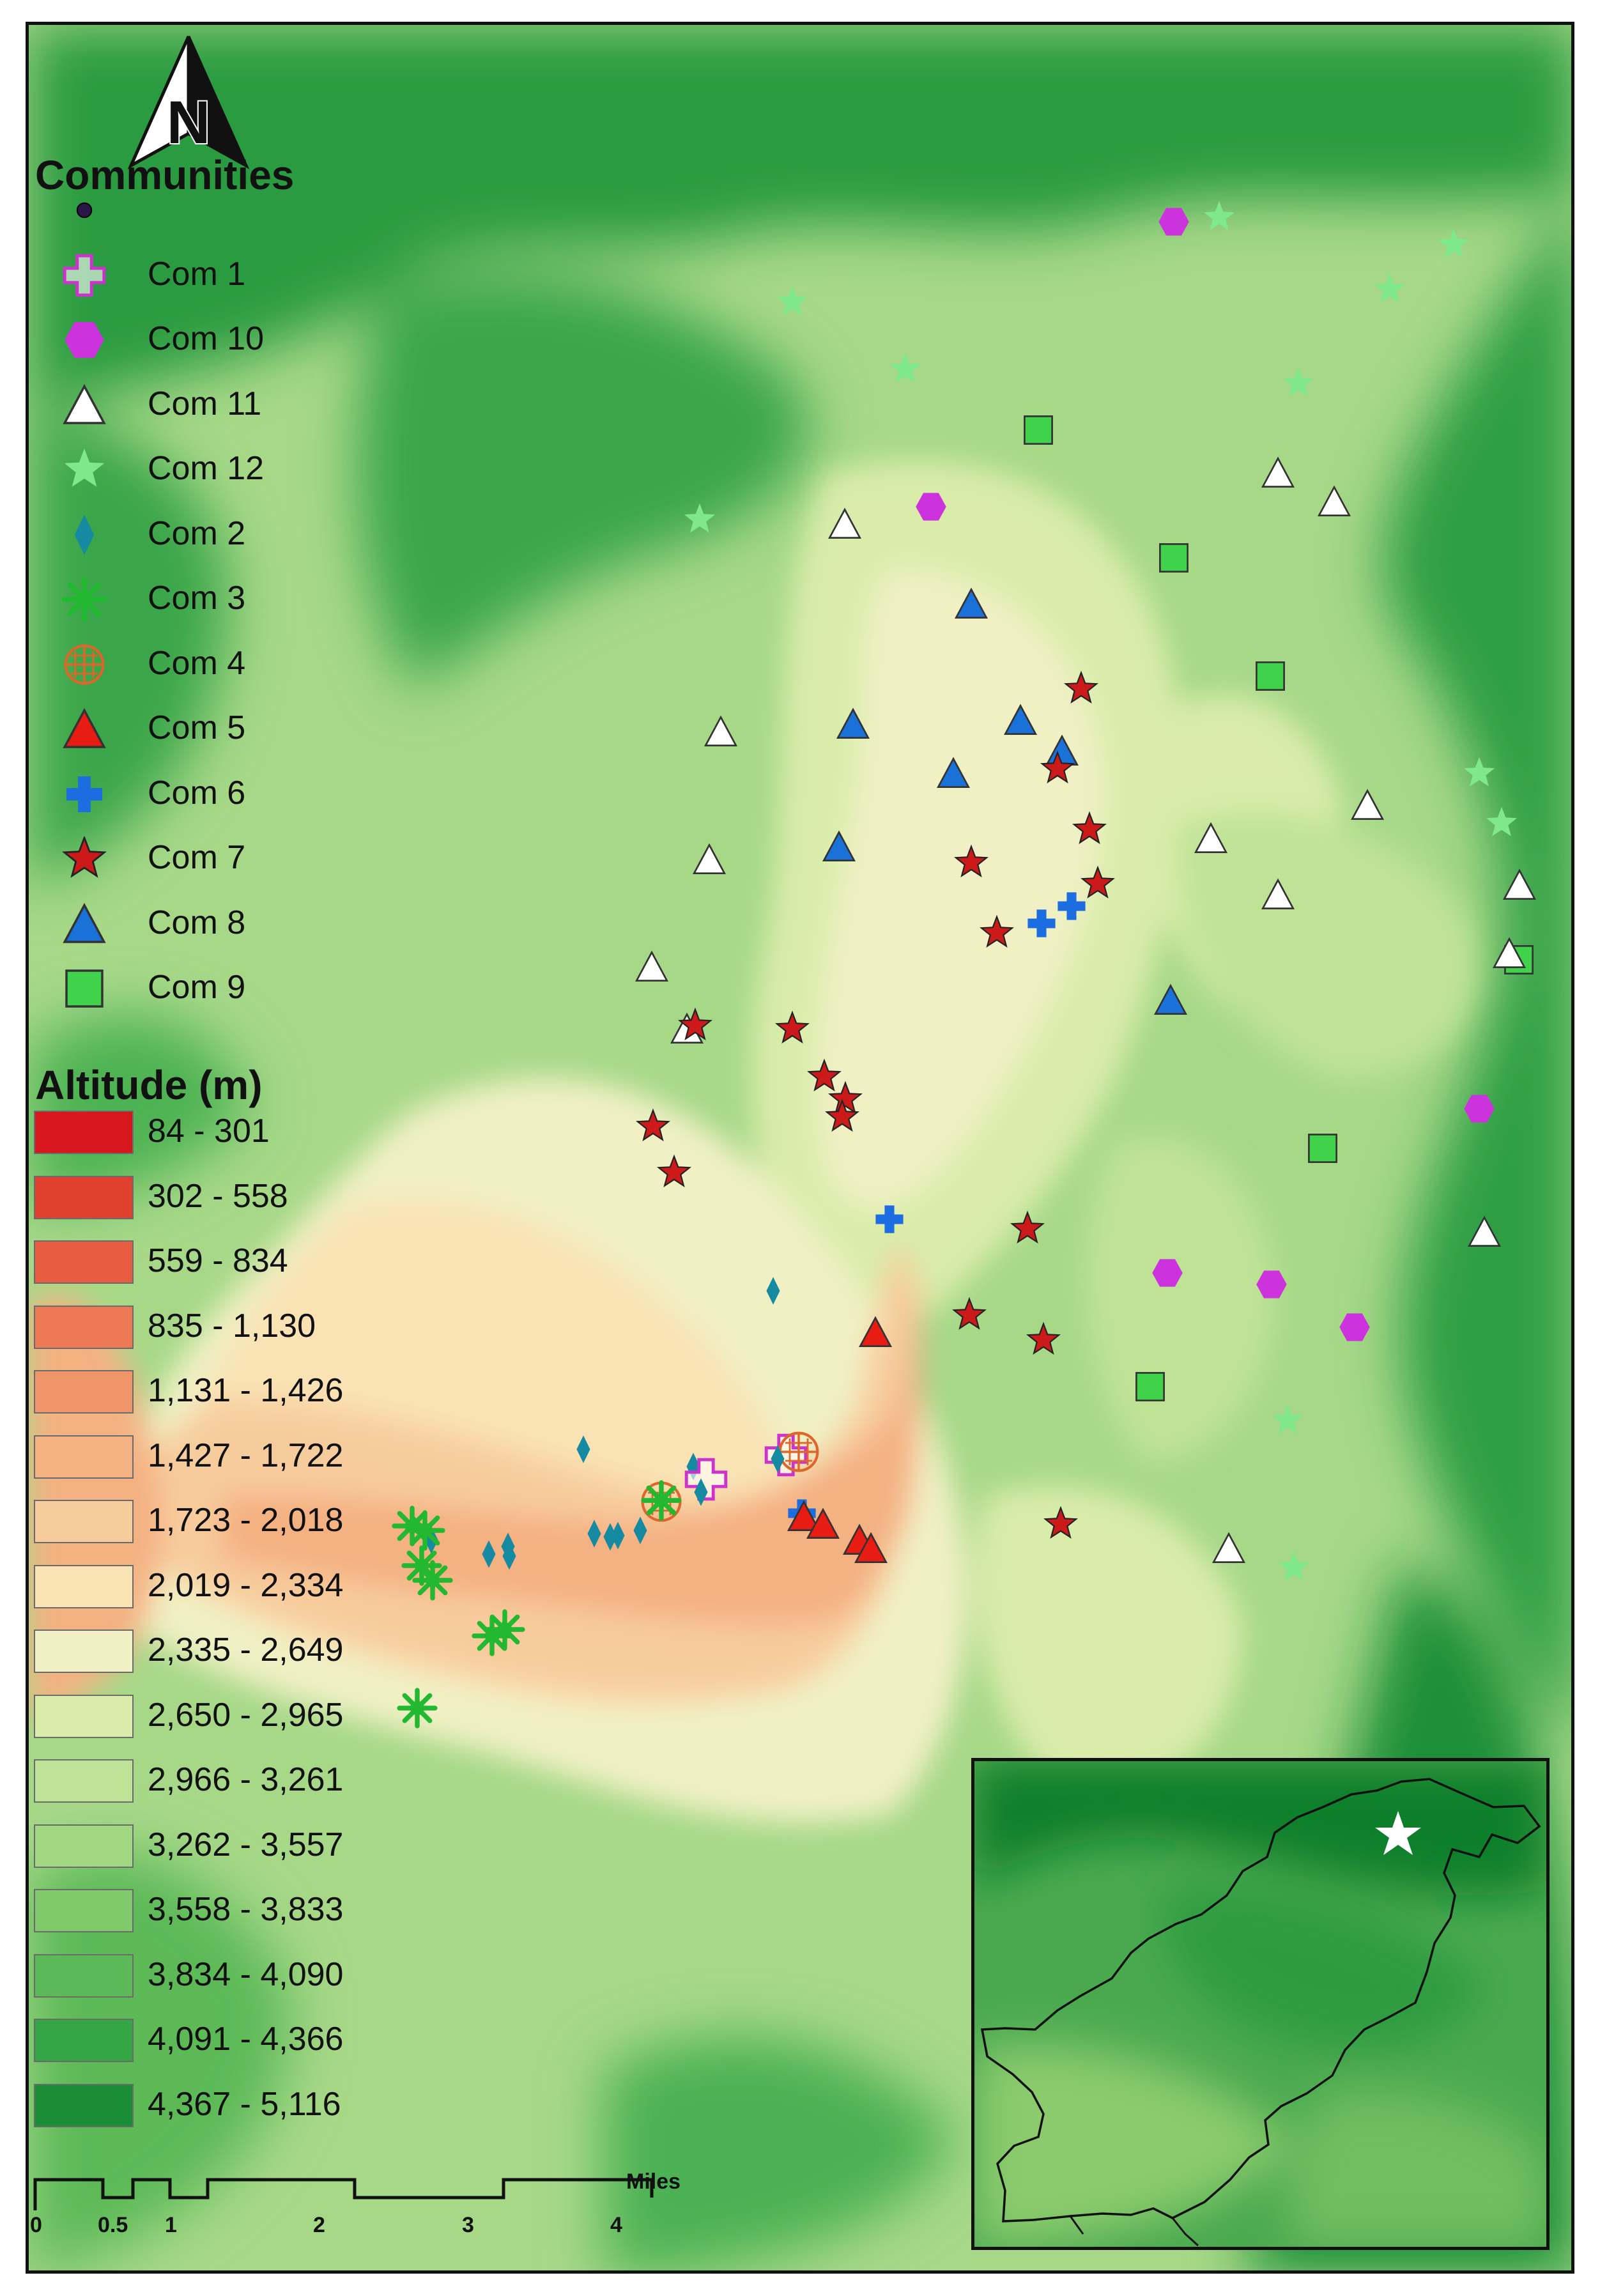  I want to click on legend-symbol-com-11-icon, so click(84, 403).